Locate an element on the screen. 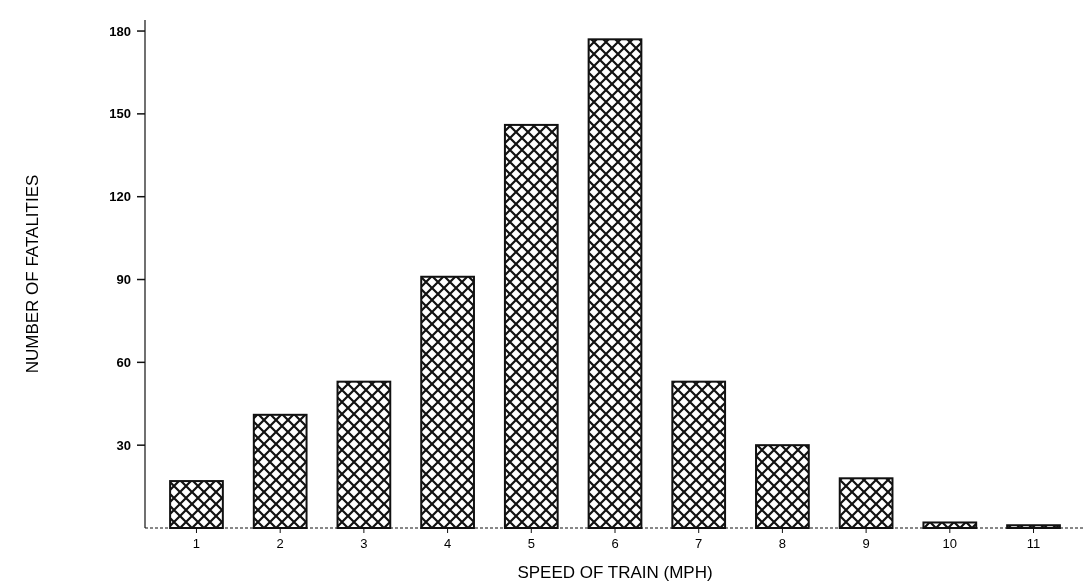 The height and width of the screenshot is (588, 1090). x-tick-label: 10 is located at coordinates (950, 543).